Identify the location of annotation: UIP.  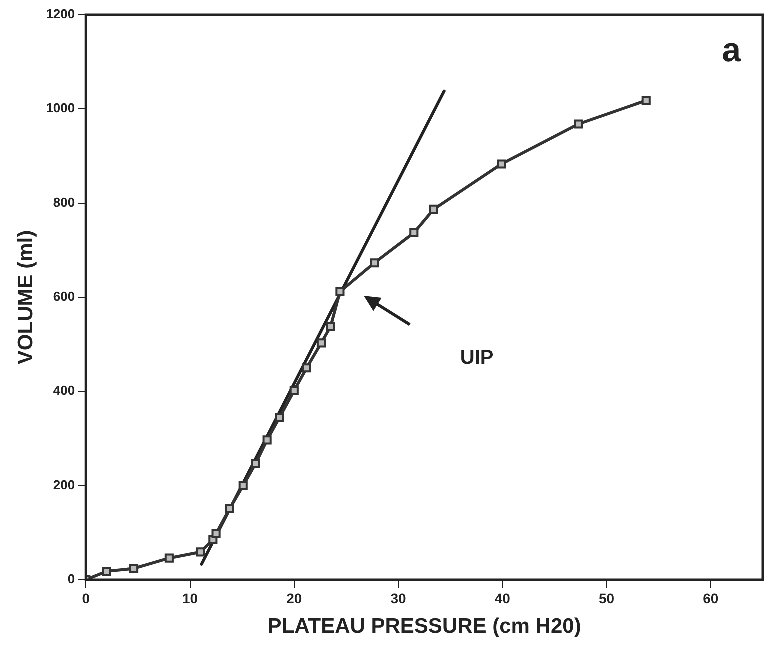
(477, 358).